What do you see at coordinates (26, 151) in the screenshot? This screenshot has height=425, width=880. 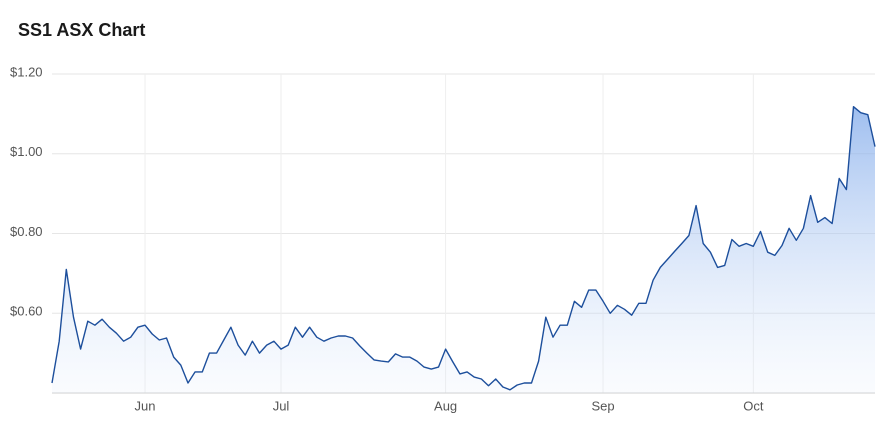 I see `y-tick-label: $1.00` at bounding box center [26, 151].